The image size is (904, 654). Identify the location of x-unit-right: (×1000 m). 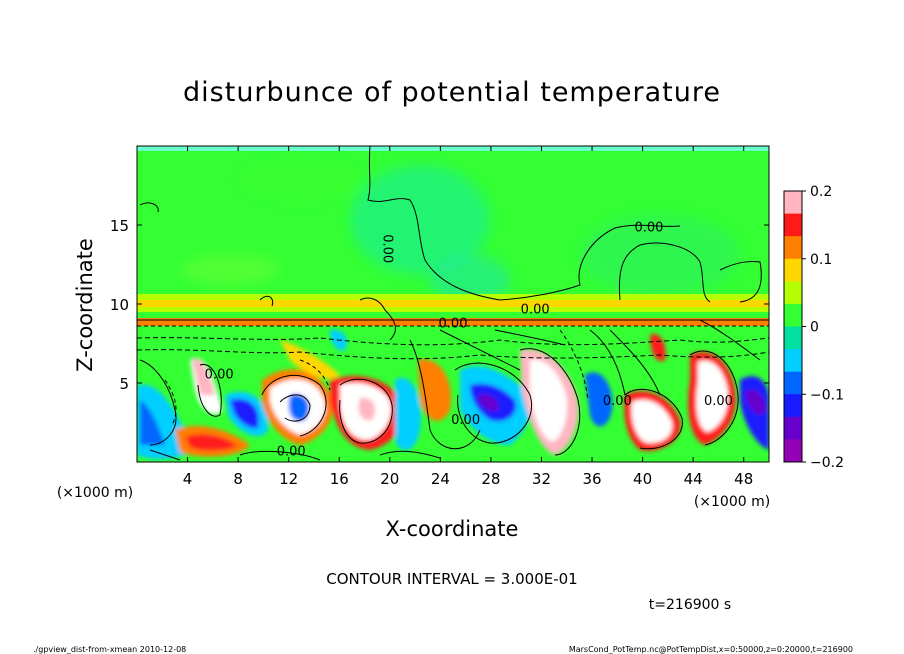
(732, 502).